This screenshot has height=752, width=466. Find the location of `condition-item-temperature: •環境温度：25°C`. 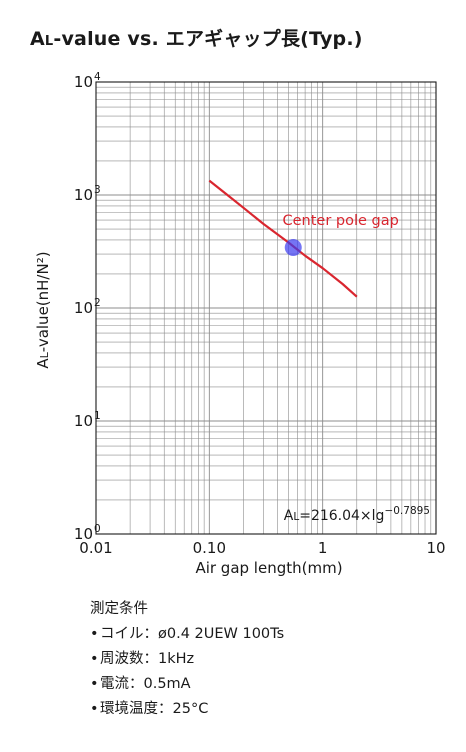

condition-item-temperature: •環境温度：25°C is located at coordinates (187, 709).